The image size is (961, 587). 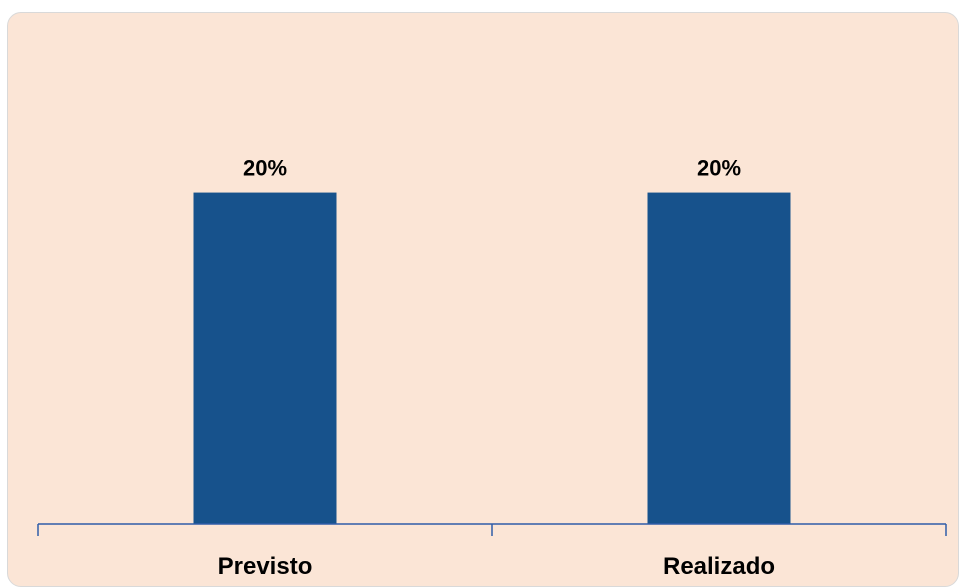 I want to click on x-tick-label-realizado: Realizado, so click(x=719, y=566).